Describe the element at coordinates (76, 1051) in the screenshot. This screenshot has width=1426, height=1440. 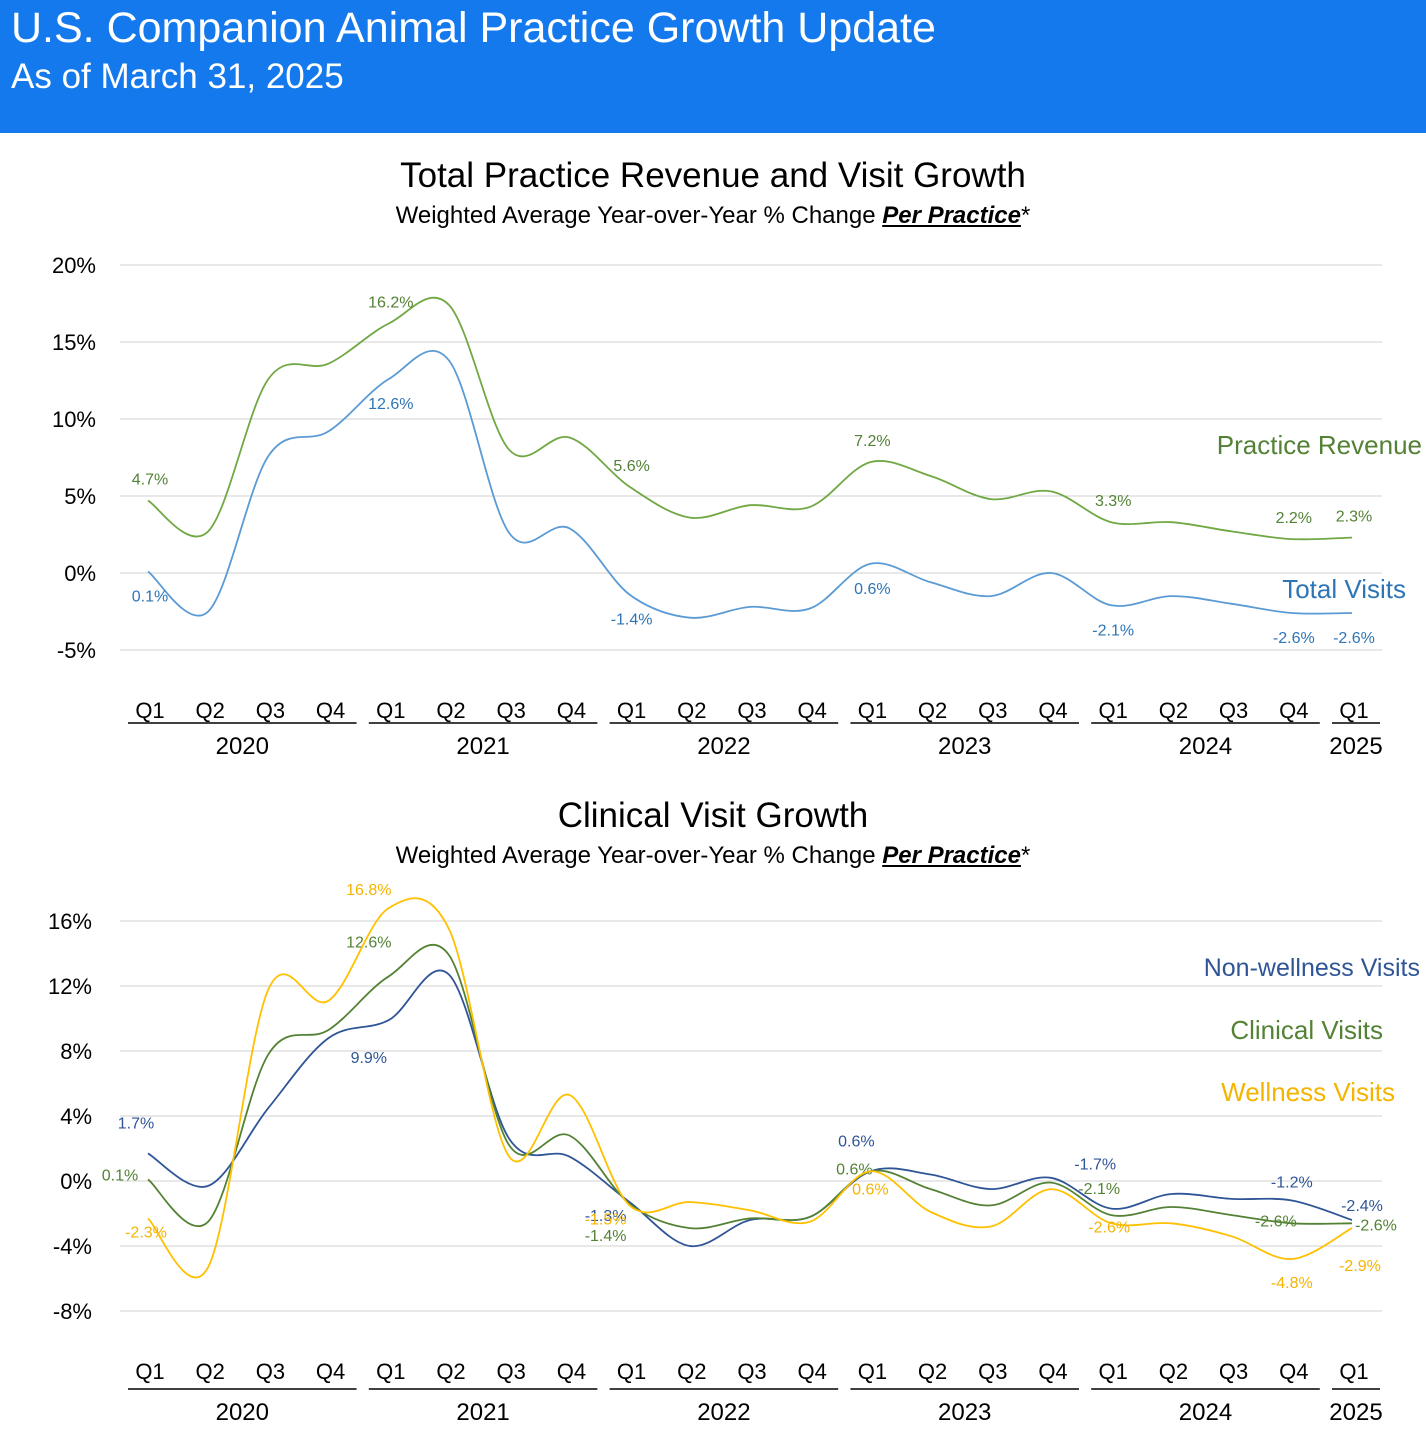
I see `y-tick-label: 8%` at that location.